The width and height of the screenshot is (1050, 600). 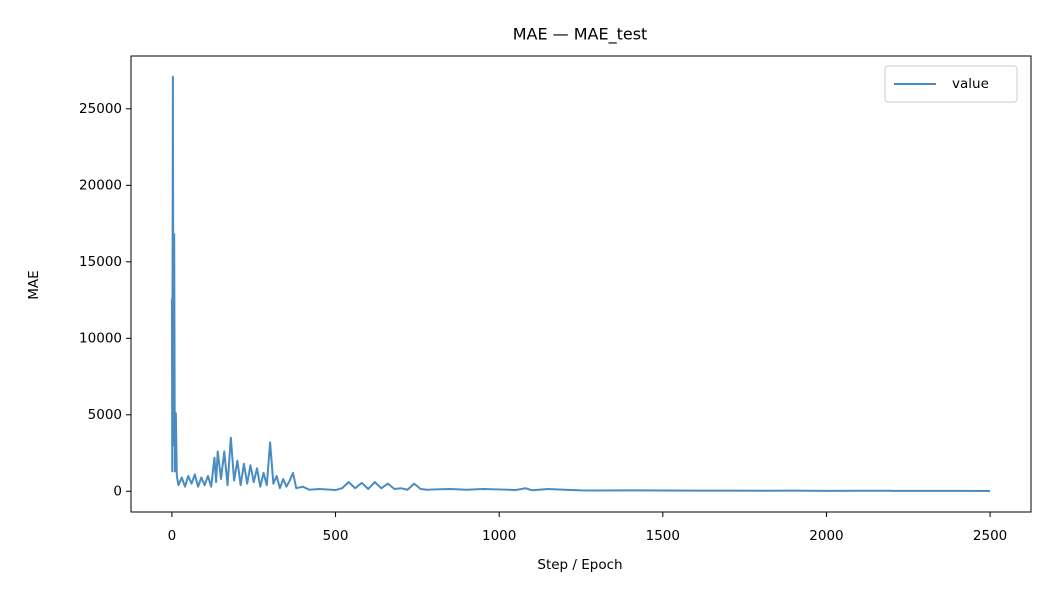 I want to click on y-tick-label: 0, so click(x=117, y=491).